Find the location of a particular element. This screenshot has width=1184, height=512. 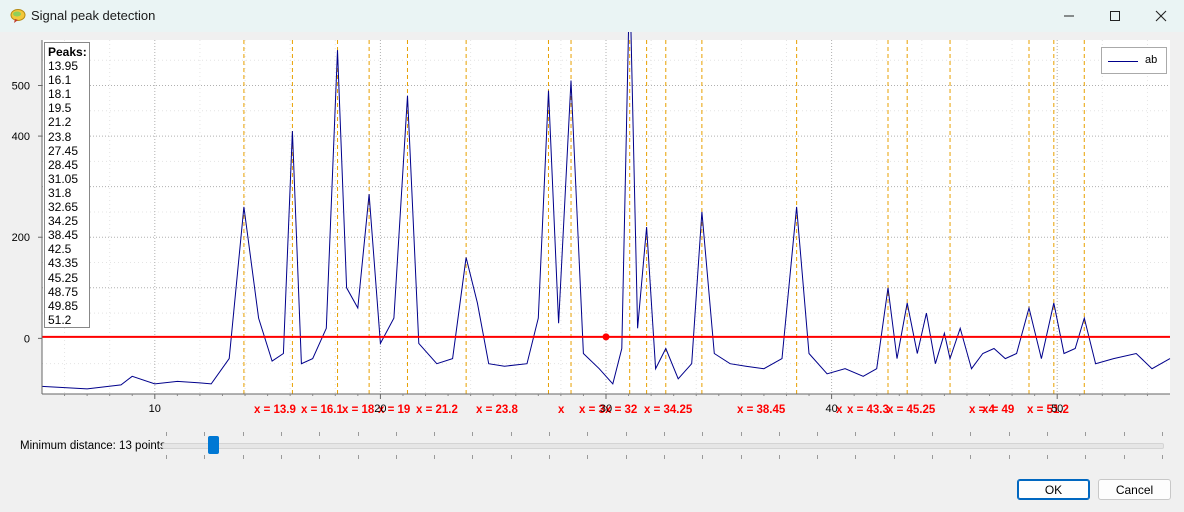

peak-list-item: 45.25 is located at coordinates (63, 277).